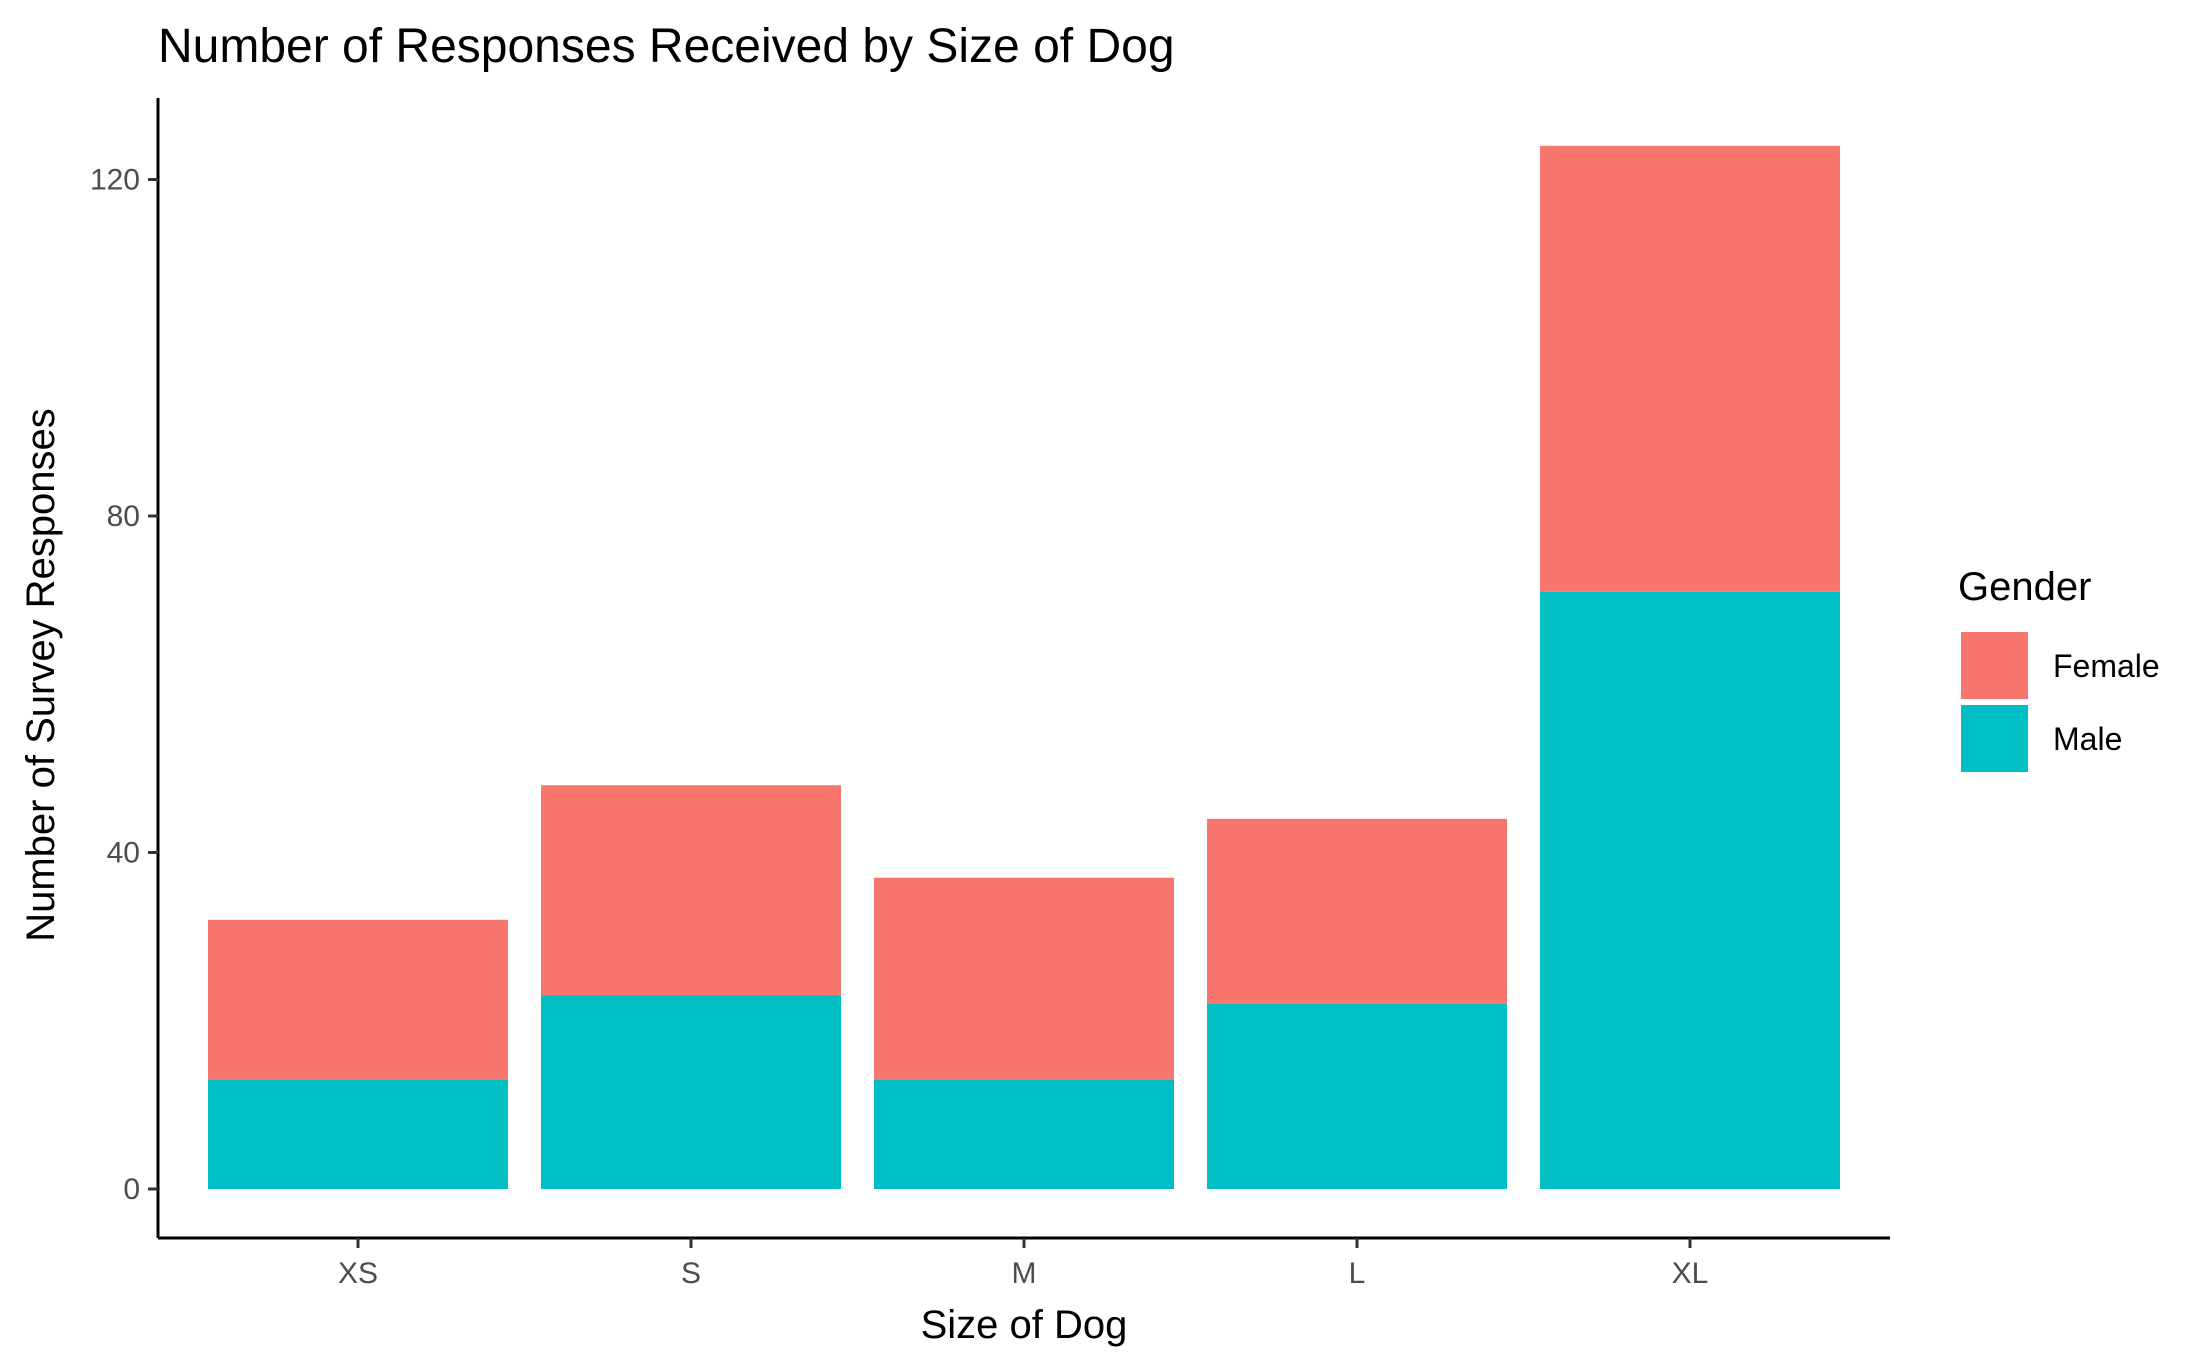 This screenshot has width=2200, height=1357. I want to click on y-ticks-layer: 0 40 80 120, so click(124, 685).